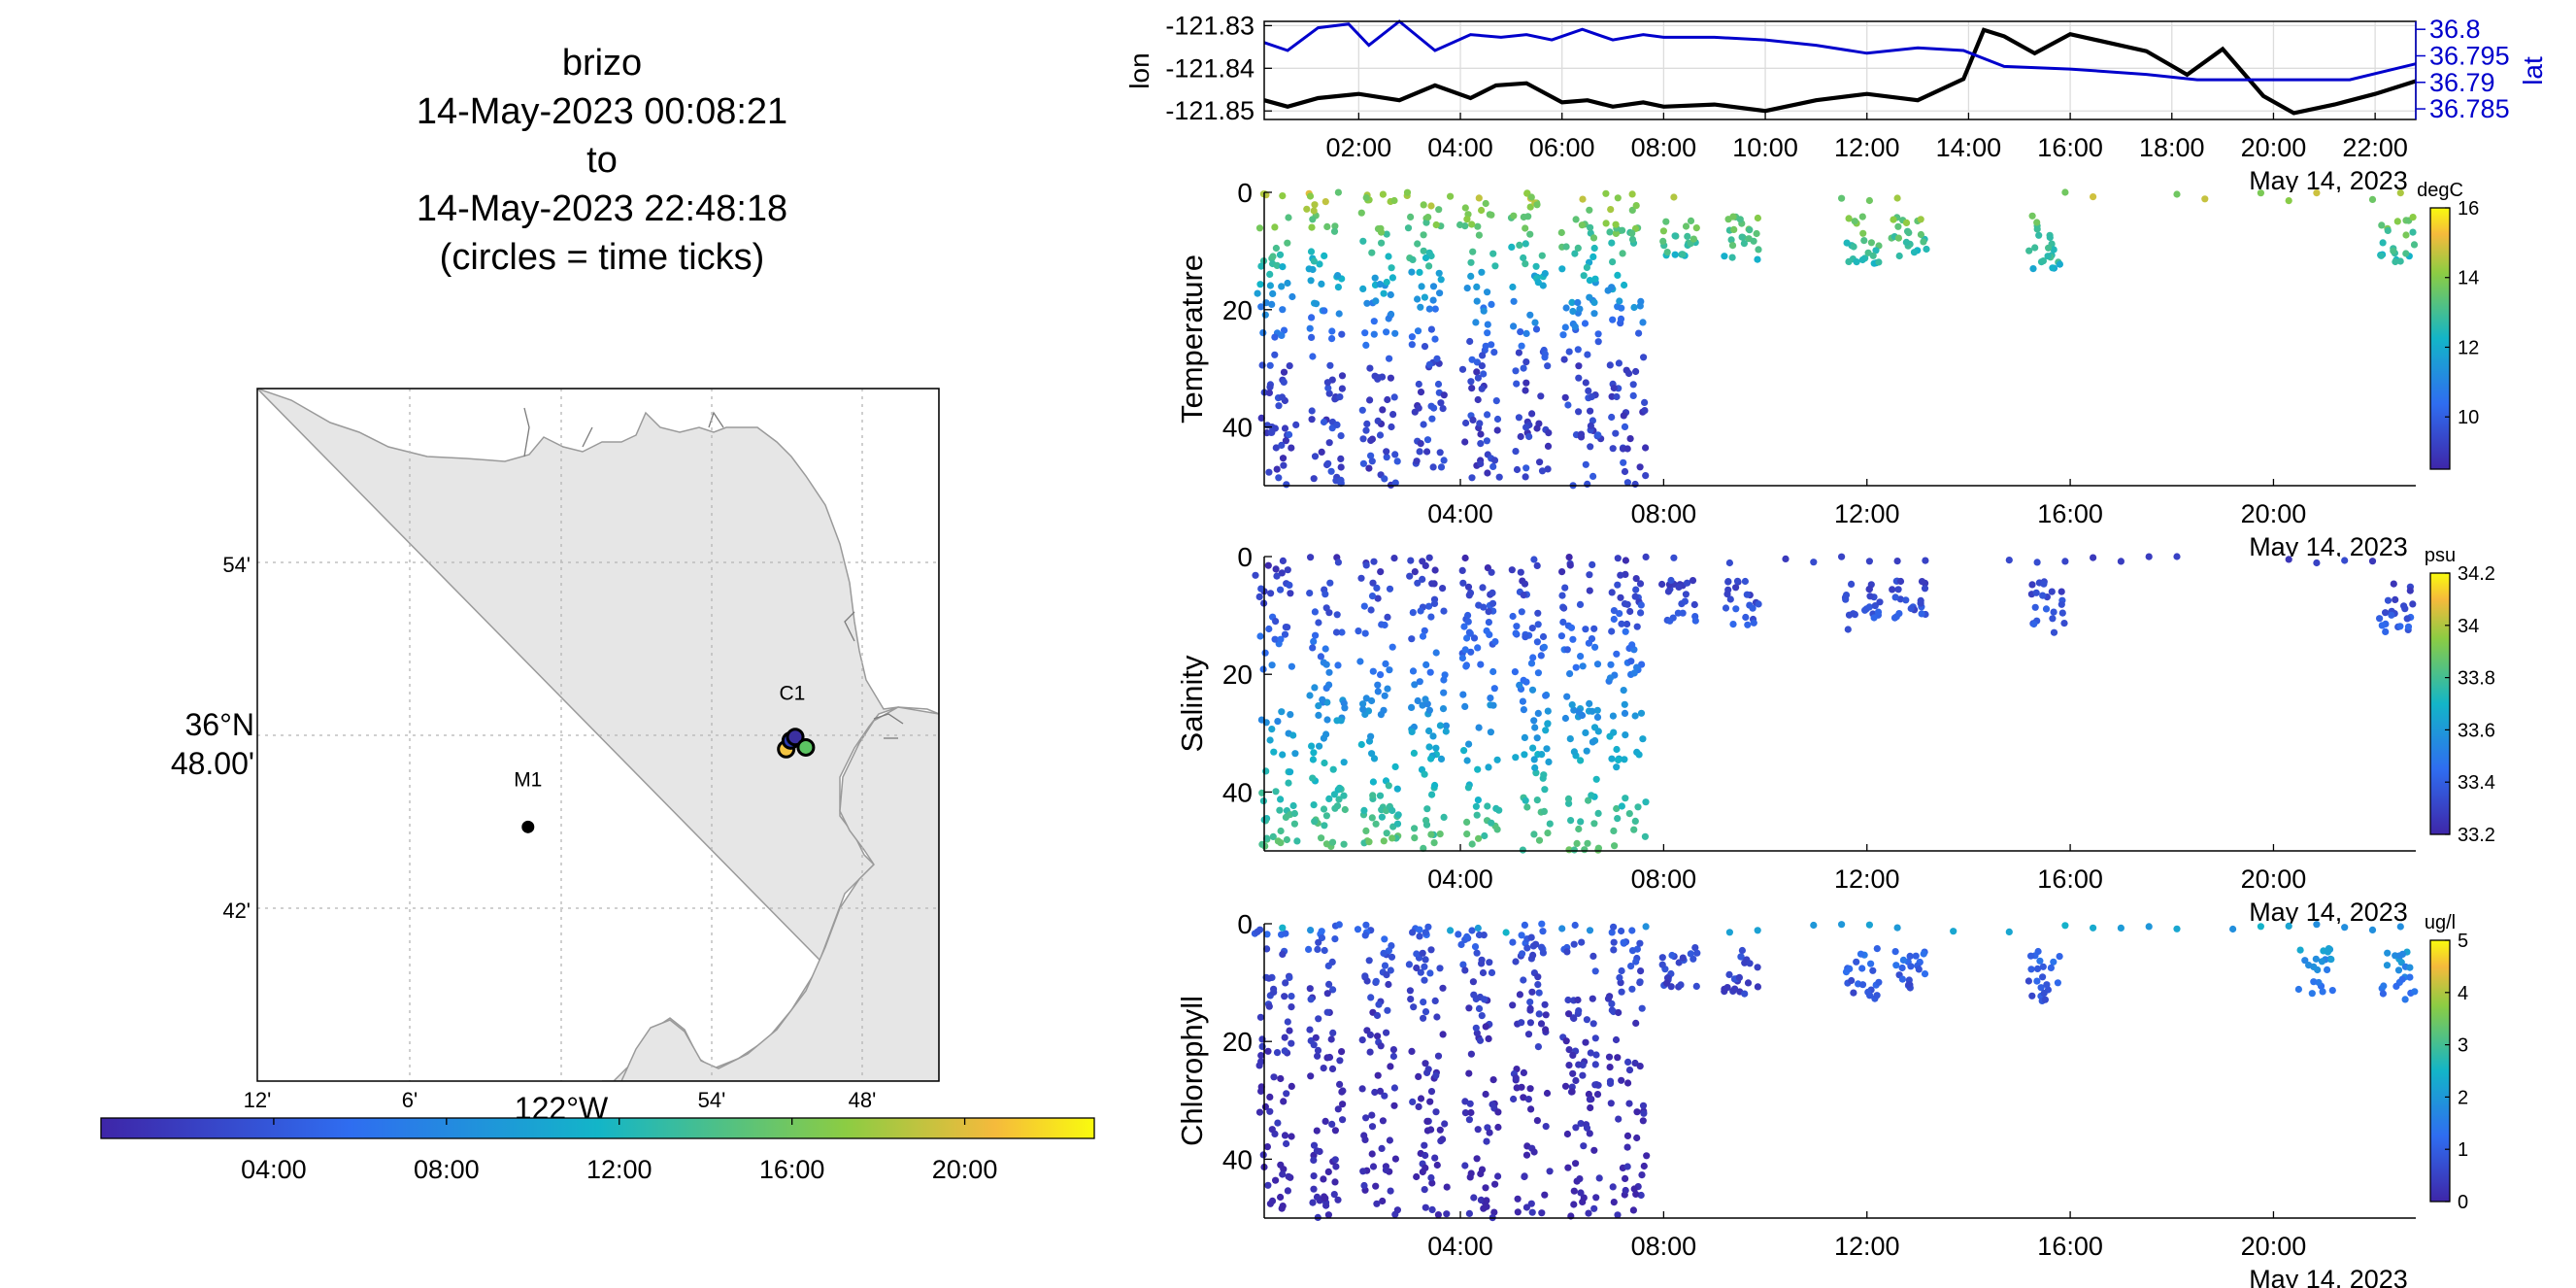 The width and height of the screenshot is (2576, 1288). What do you see at coordinates (1834, 703) in the screenshot?
I see `salinity-points` at bounding box center [1834, 703].